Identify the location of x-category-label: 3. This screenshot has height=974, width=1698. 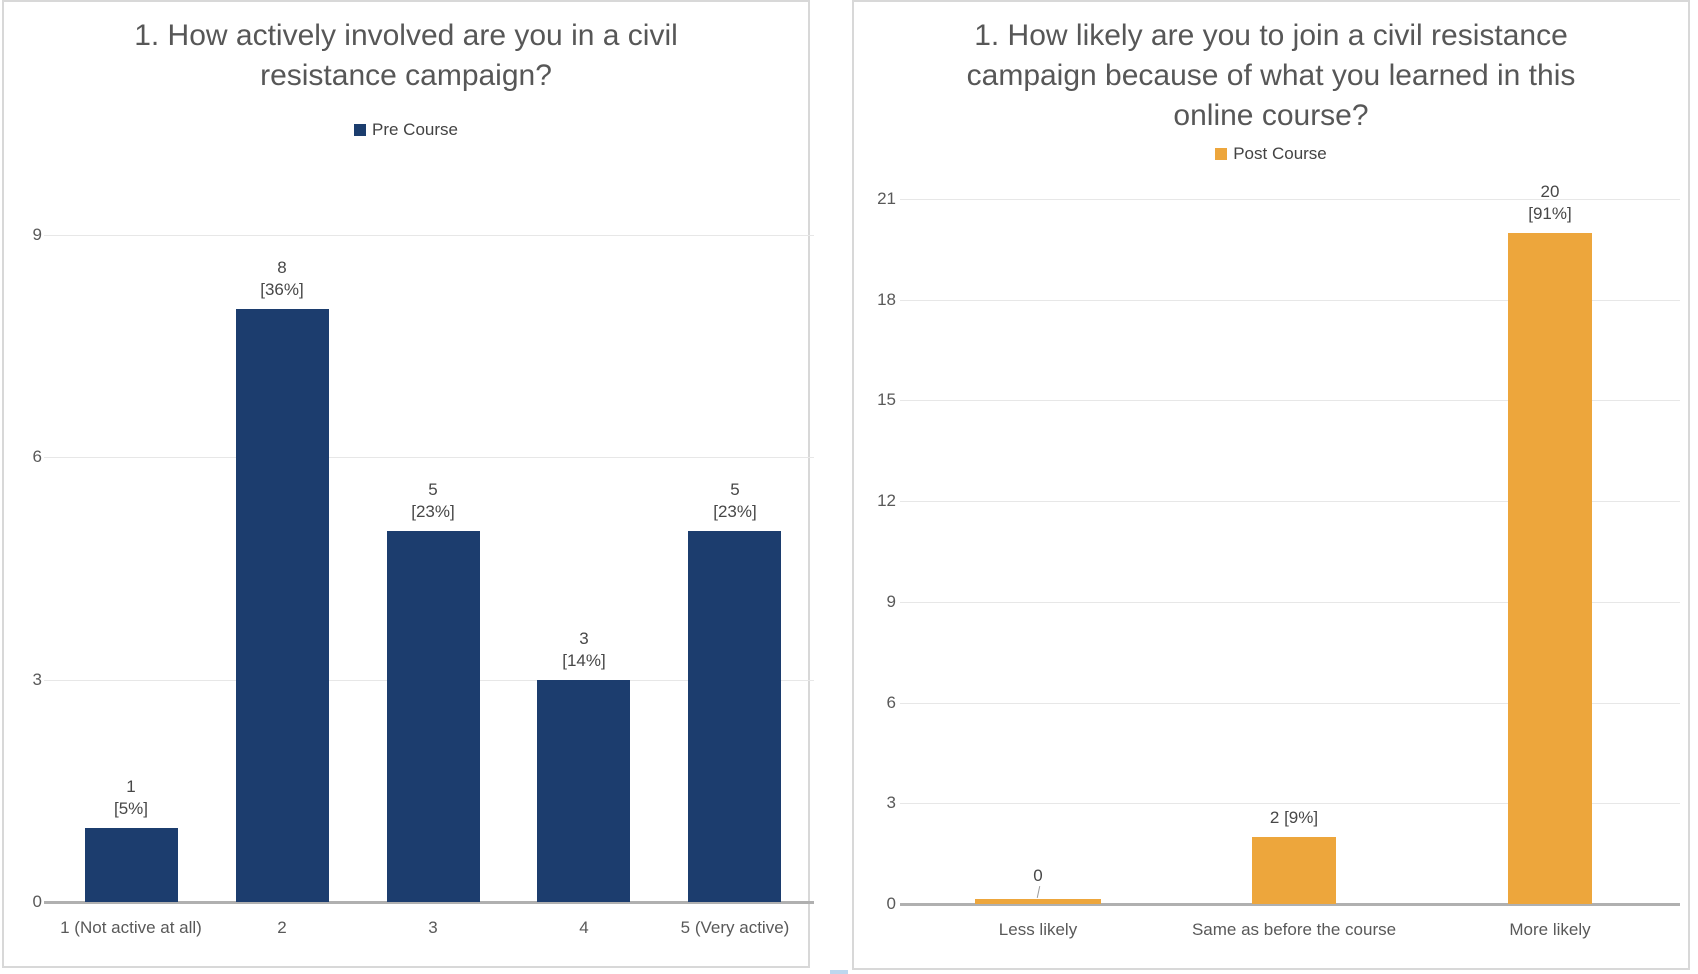
(433, 927).